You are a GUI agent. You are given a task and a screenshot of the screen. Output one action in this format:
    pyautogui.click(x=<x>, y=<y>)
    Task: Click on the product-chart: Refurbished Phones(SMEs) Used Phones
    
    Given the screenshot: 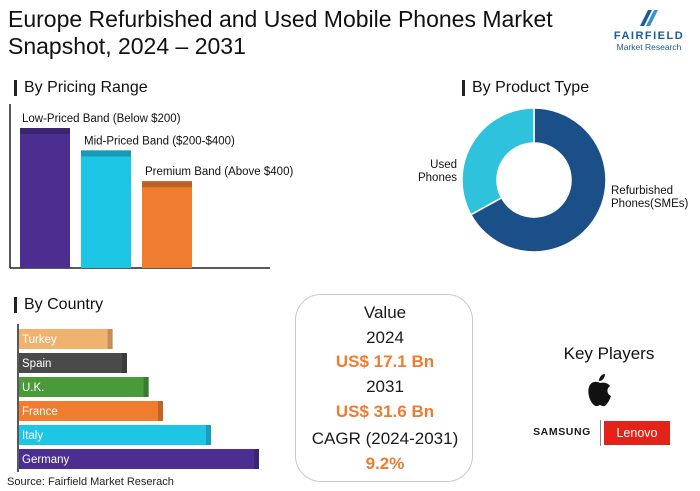 What is the action you would take?
    pyautogui.click(x=553, y=180)
    